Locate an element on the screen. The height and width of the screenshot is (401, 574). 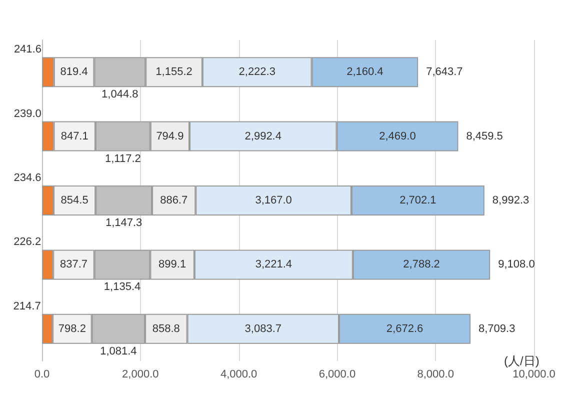
data-label: 798.2 is located at coordinates (72, 328).